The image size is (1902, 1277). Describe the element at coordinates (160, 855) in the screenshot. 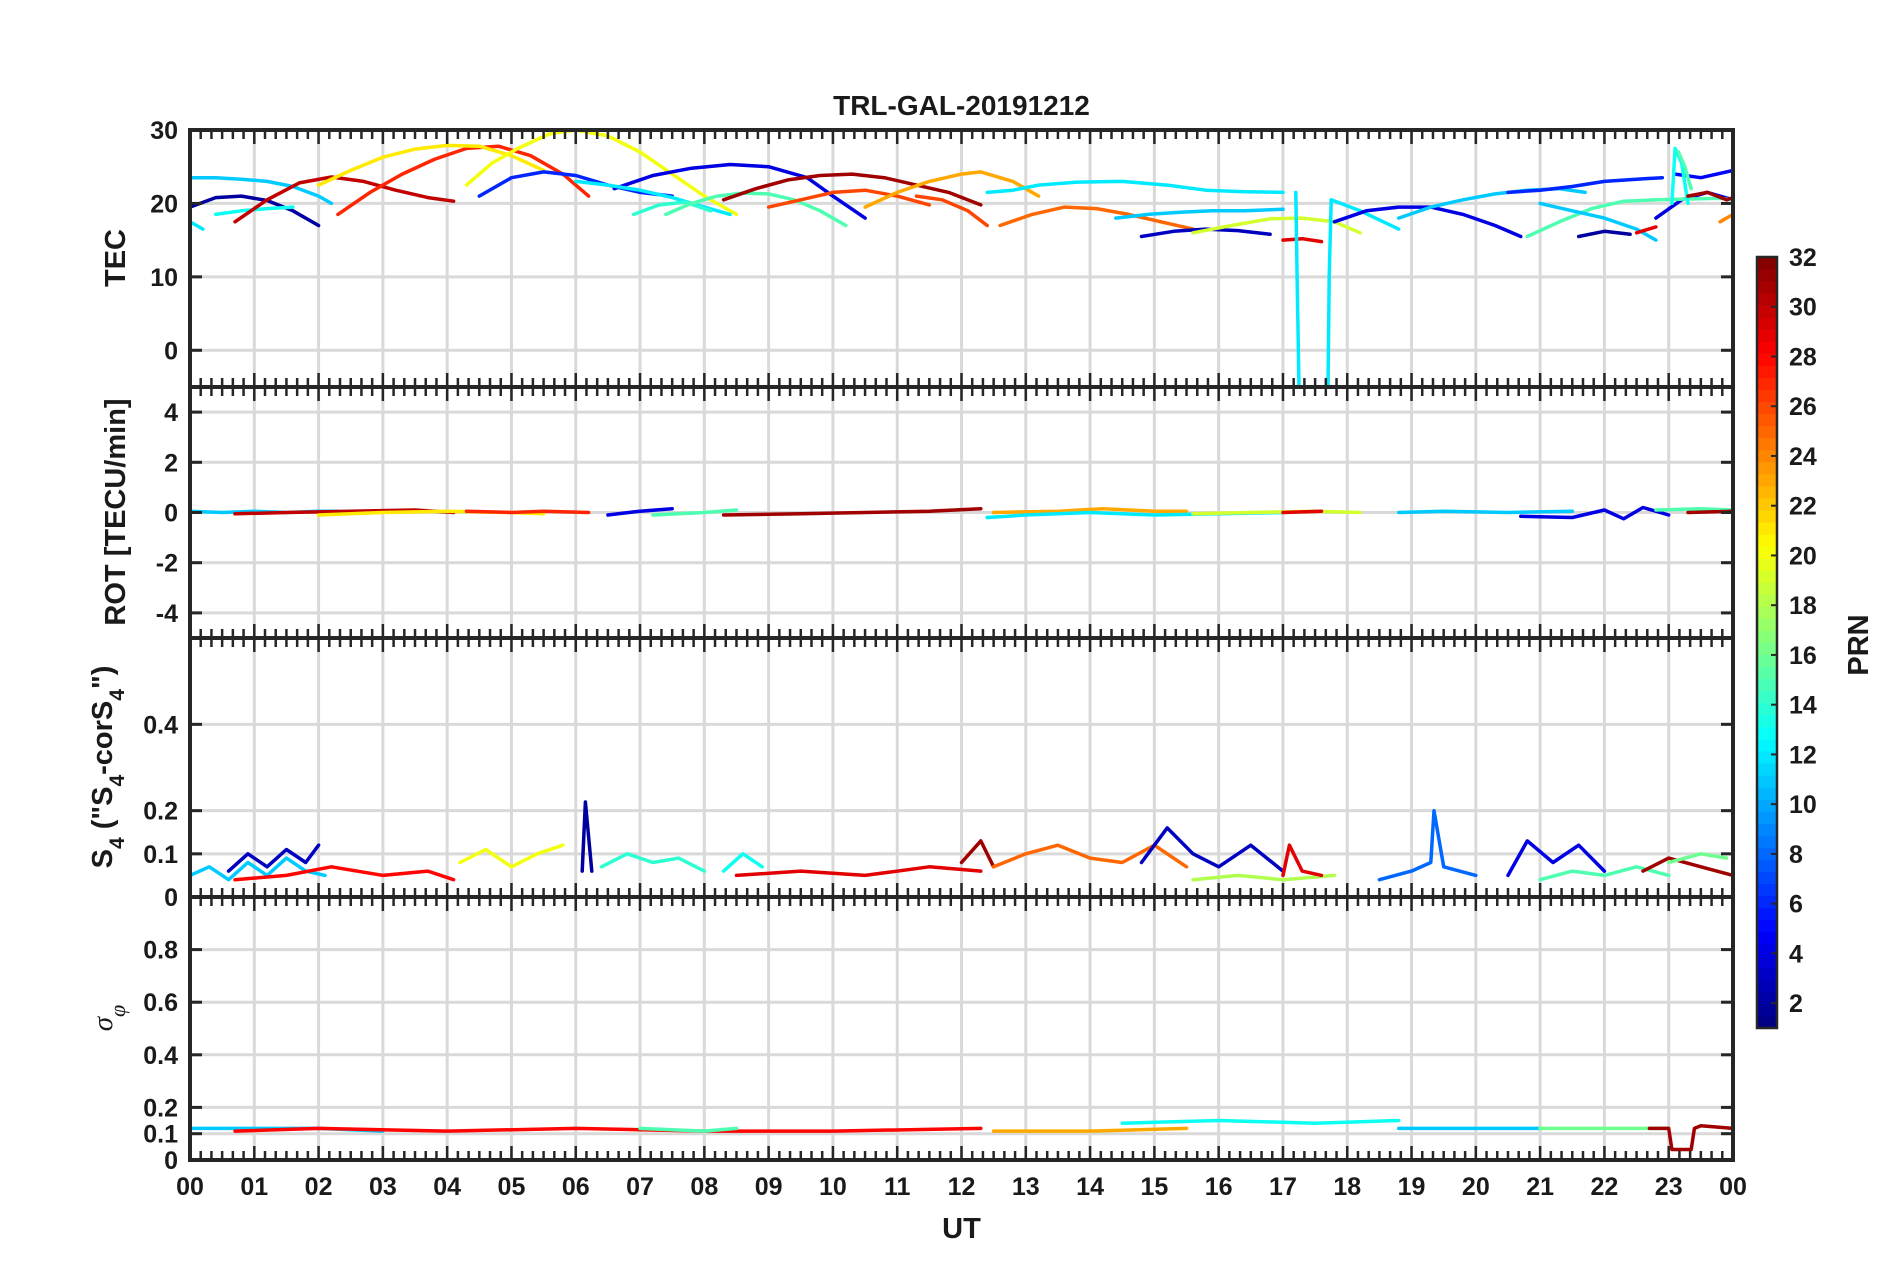

I see `y-tick-label: 0.1` at that location.